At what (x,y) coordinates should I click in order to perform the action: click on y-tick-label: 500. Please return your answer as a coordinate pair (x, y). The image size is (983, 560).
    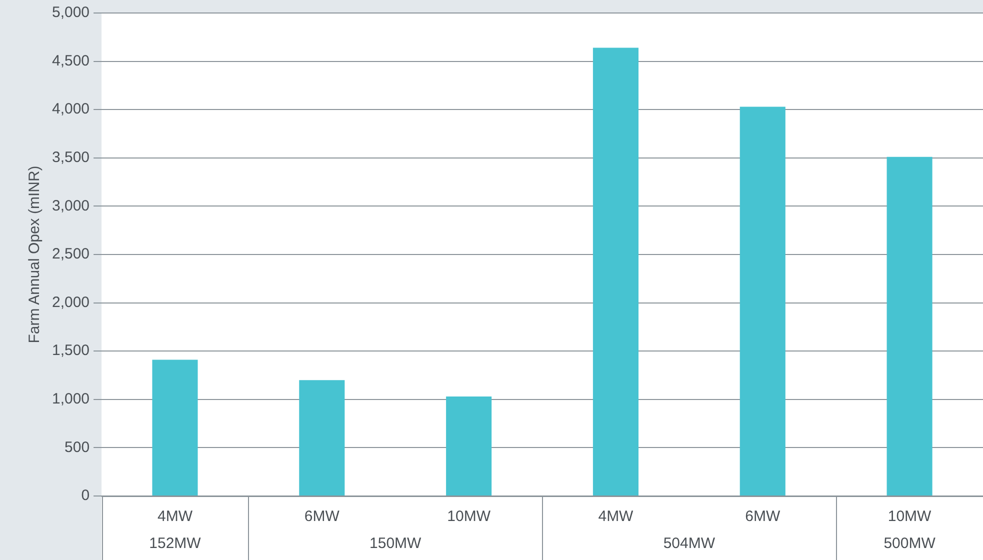
    Looking at the image, I should click on (77, 447).